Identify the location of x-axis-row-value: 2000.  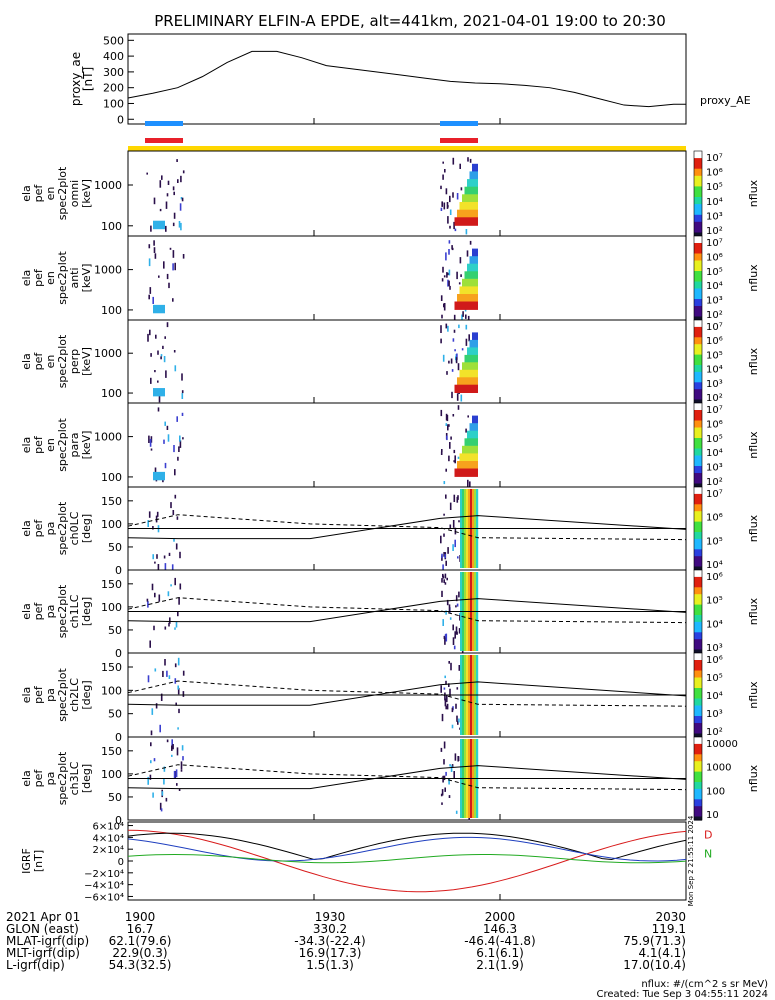
(500, 917).